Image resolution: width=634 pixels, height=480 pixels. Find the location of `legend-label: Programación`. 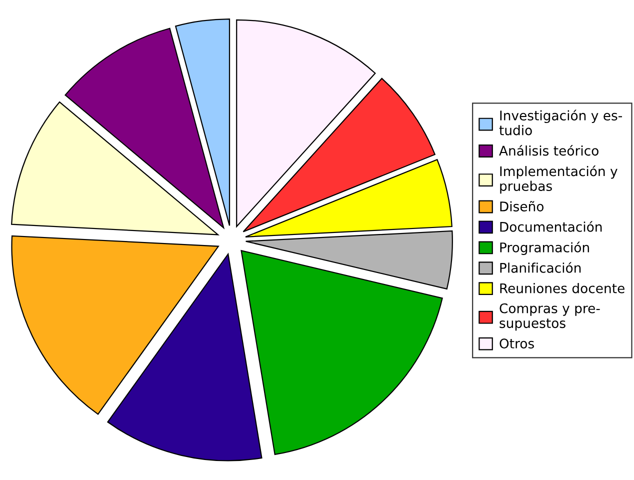

legend-label: Programación is located at coordinates (544, 248).